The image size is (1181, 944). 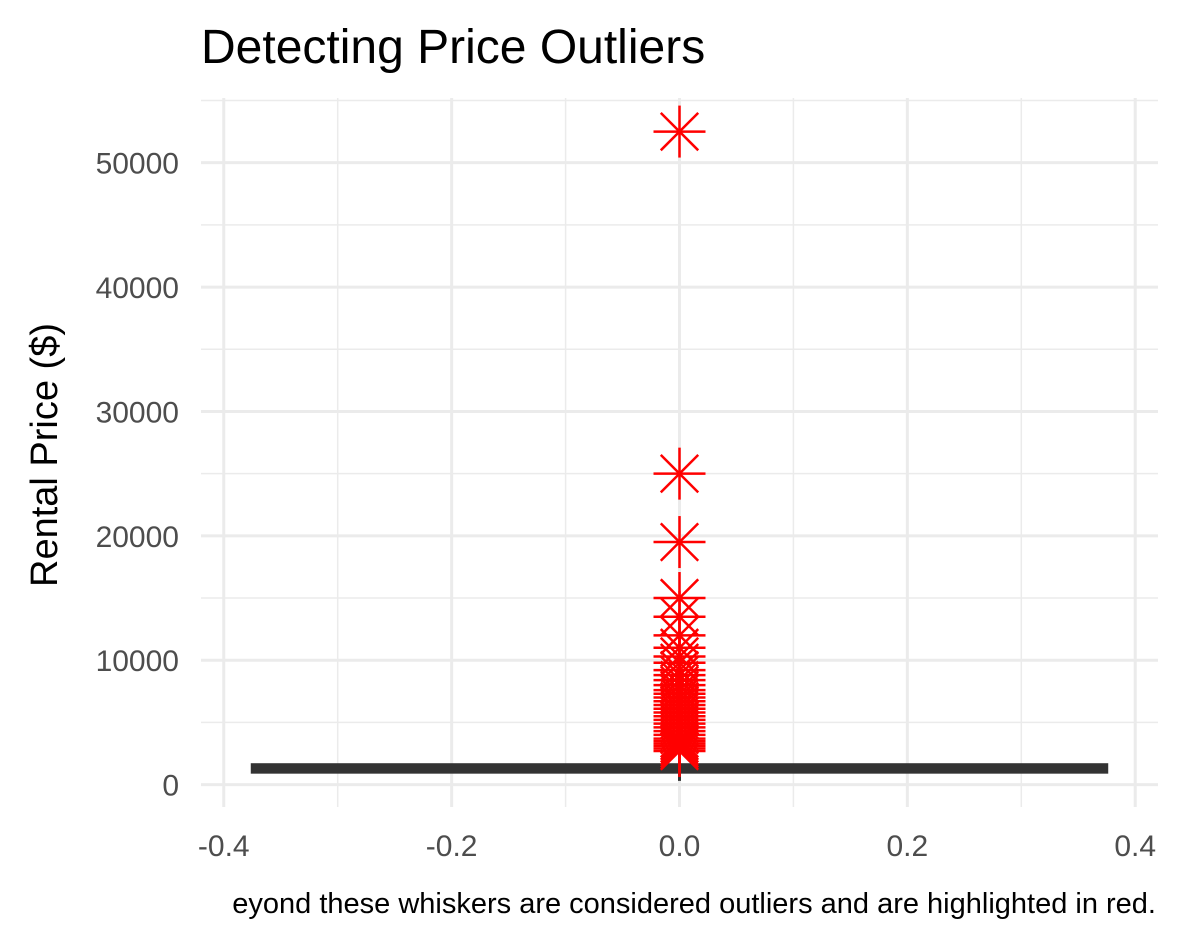 I want to click on y-tick-label: 50000, so click(x=137, y=164).